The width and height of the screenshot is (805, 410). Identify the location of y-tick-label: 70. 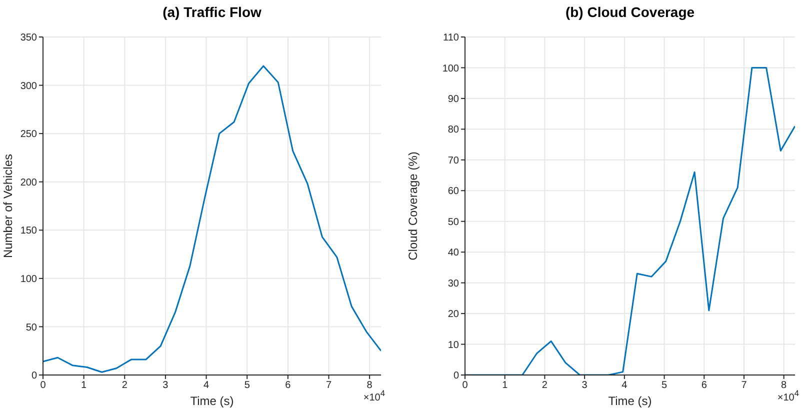
(454, 160).